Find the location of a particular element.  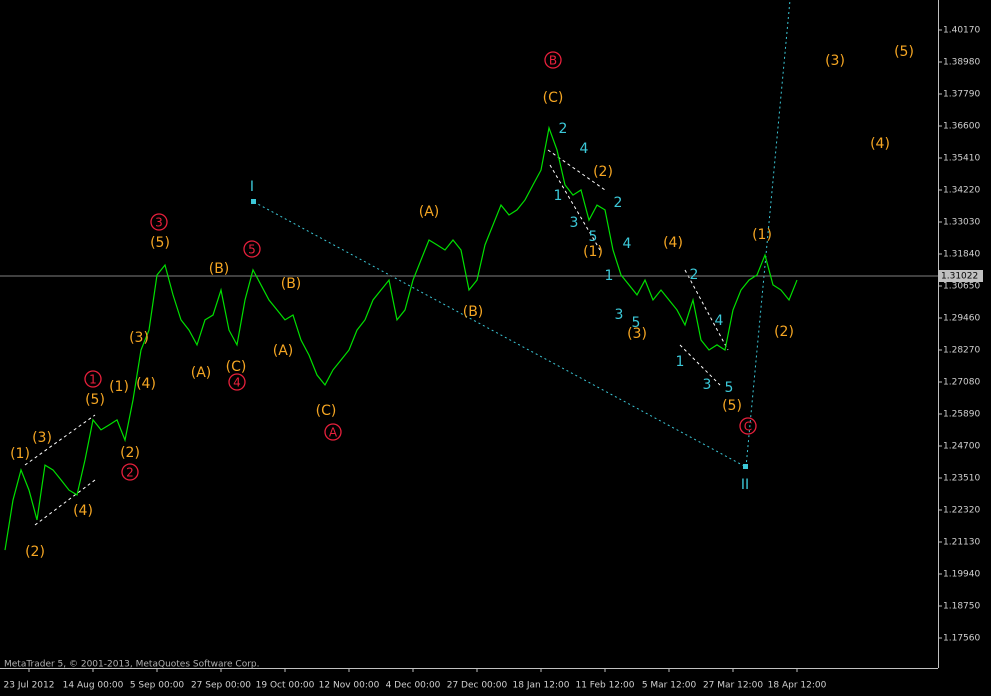

x-tick-label: 5 Sep 00:00 is located at coordinates (157, 686).